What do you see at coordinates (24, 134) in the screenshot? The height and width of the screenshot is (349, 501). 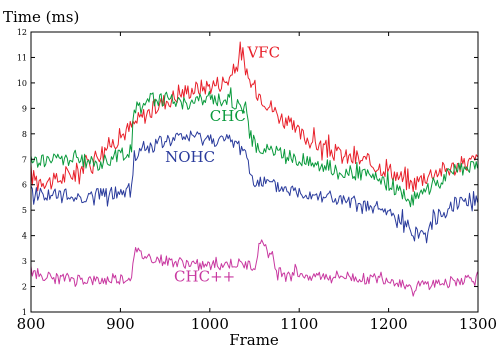 I see `y-tick-label: 8` at bounding box center [24, 134].